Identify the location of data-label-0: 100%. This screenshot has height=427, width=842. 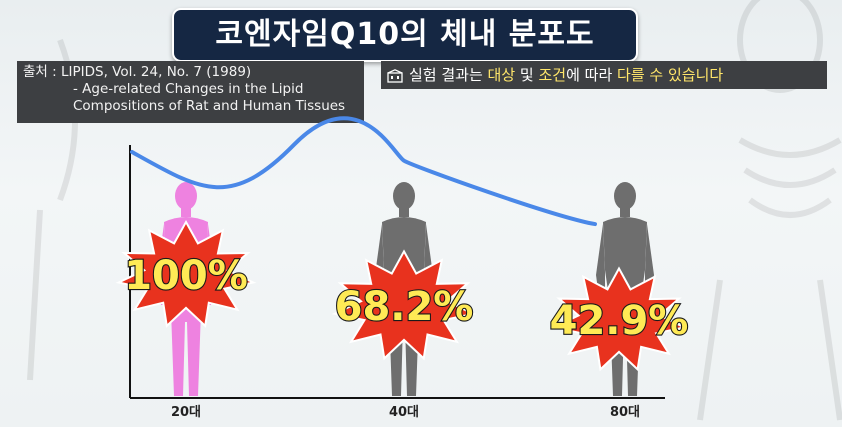
(186, 276).